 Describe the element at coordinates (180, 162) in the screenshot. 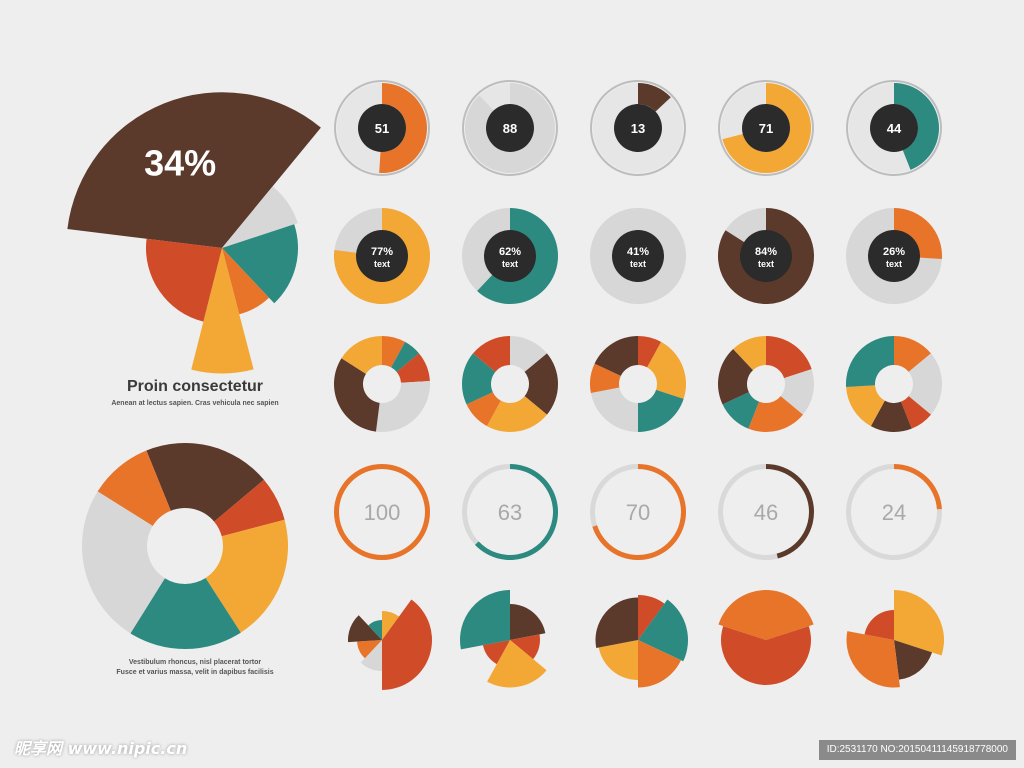

I see `featured-pie-value-label: 34%` at that location.